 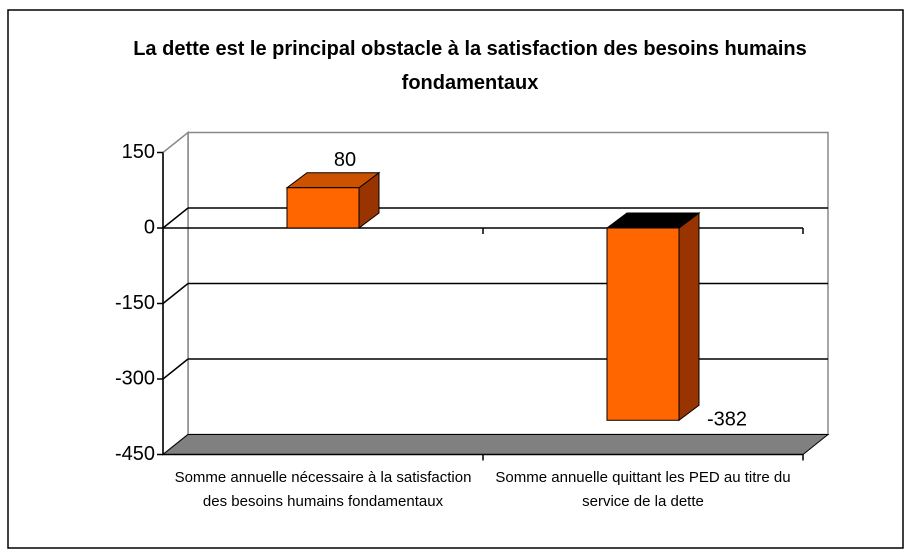 I want to click on y-tick-label: -450, so click(x=135, y=454).